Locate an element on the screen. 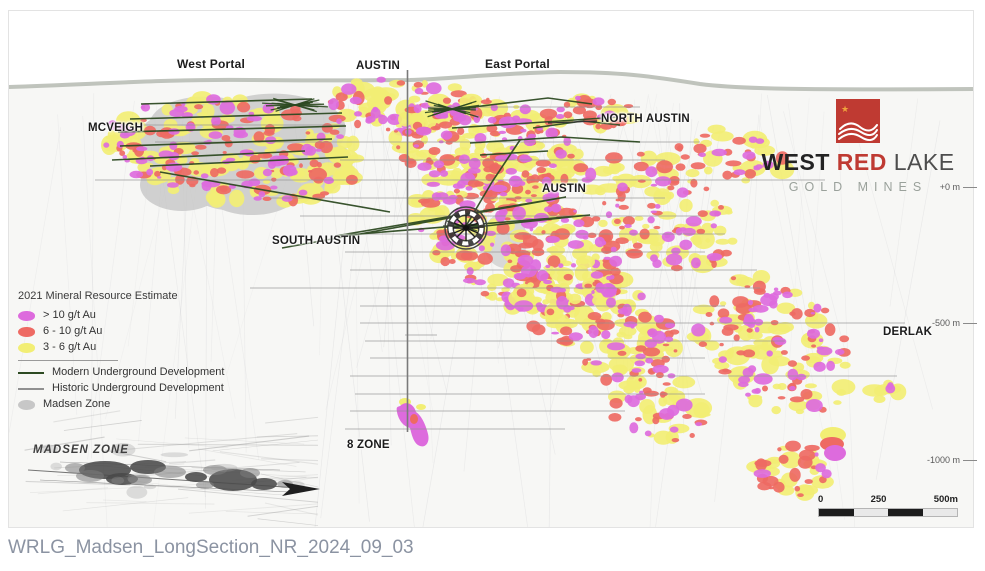 This screenshot has width=985, height=571. logo-word-west: WEST is located at coordinates (795, 162).